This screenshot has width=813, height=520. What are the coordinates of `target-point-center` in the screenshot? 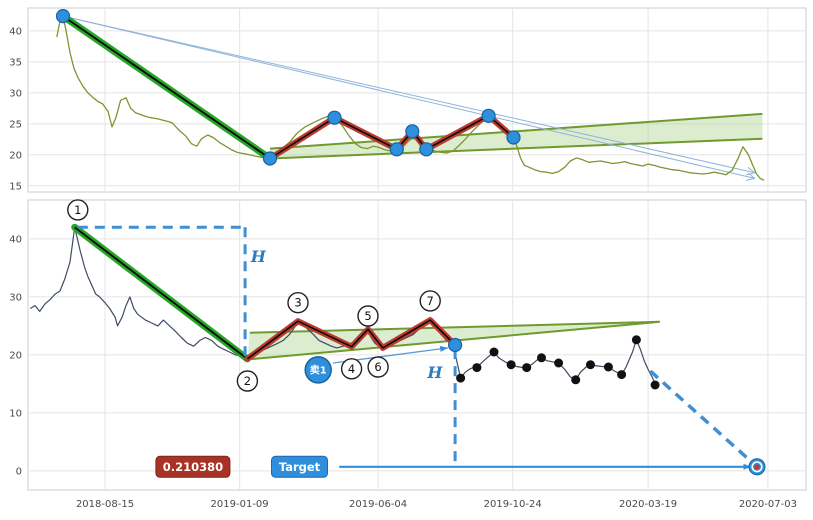 It's located at (757, 467).